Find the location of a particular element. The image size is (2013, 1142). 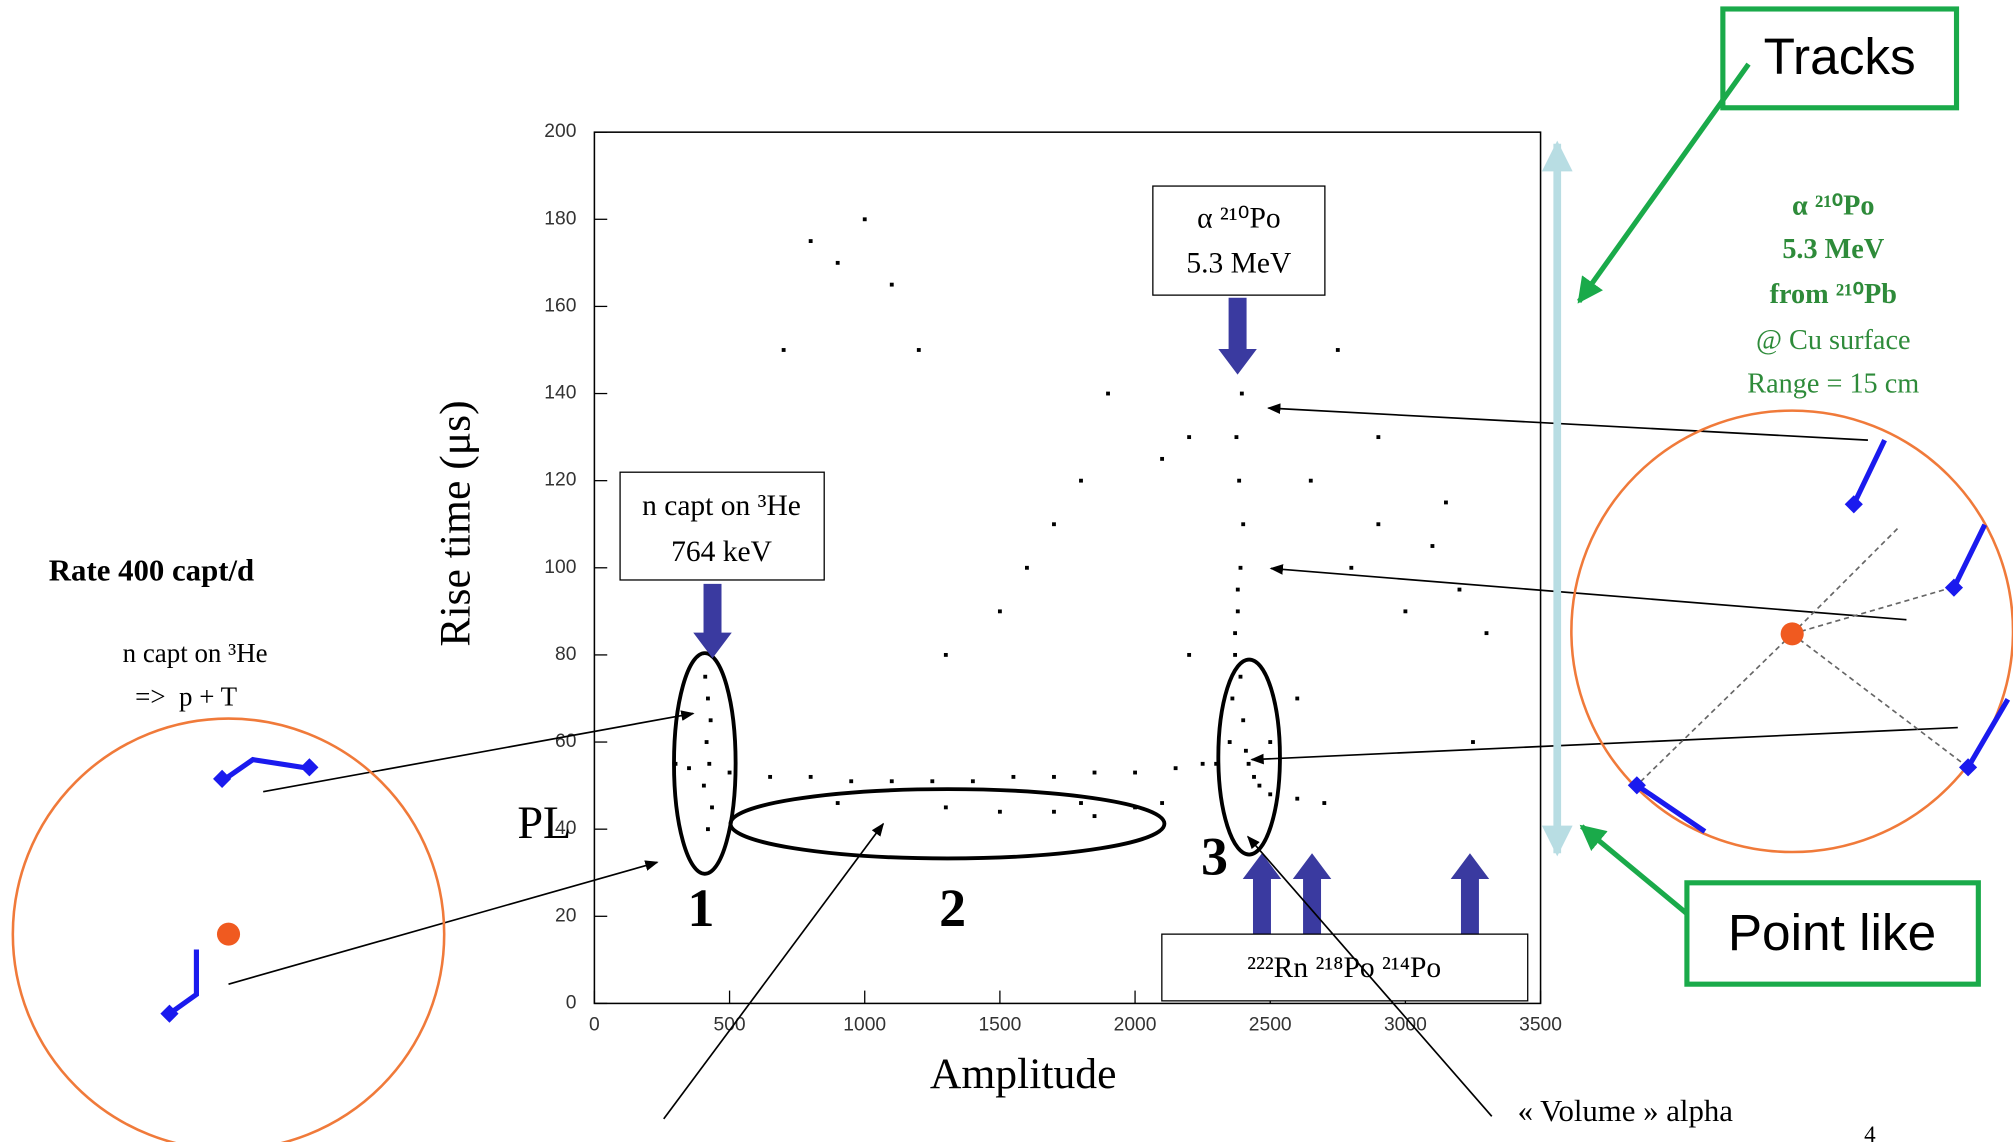

regions is located at coordinates (977, 763).